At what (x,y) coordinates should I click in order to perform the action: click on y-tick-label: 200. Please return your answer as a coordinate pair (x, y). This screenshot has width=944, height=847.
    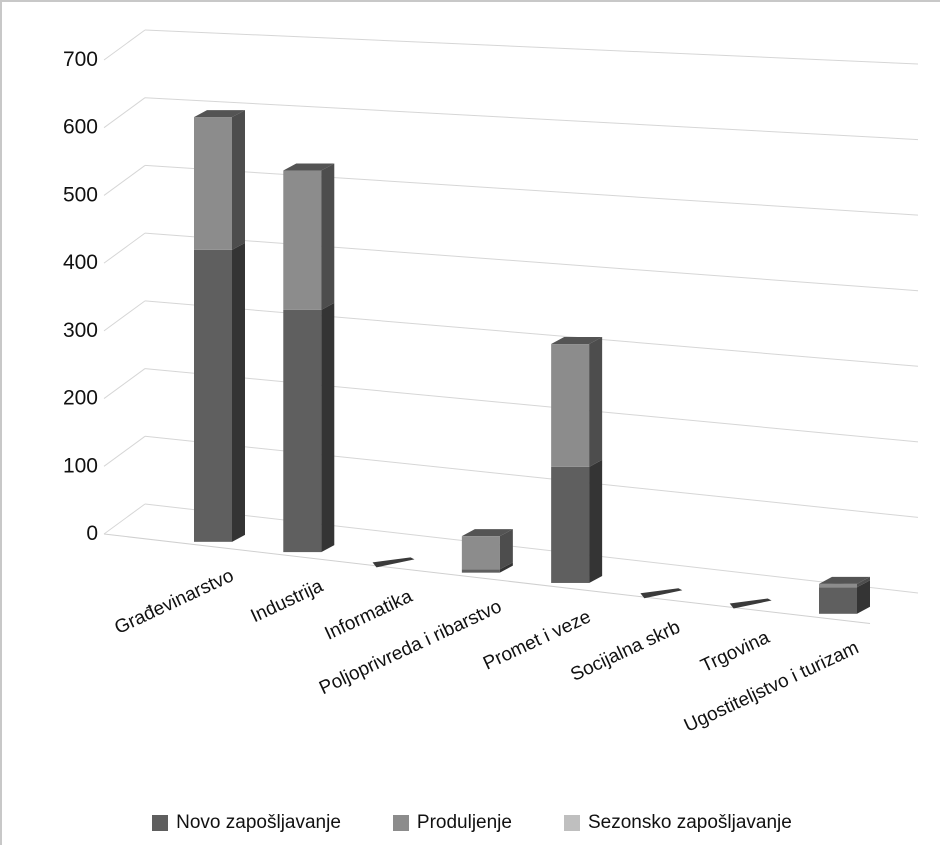
    Looking at the image, I should click on (80, 398).